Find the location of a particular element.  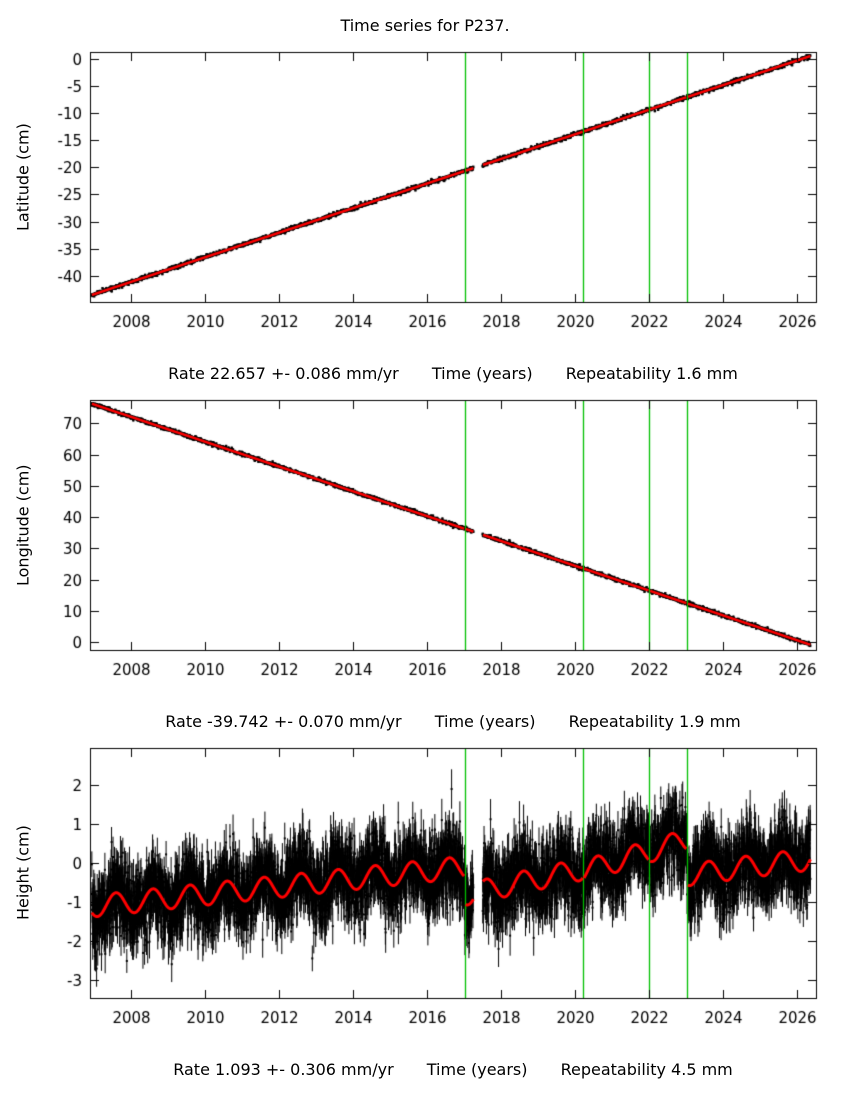

height-axis-label: Height (cm) is located at coordinates (23, 873).